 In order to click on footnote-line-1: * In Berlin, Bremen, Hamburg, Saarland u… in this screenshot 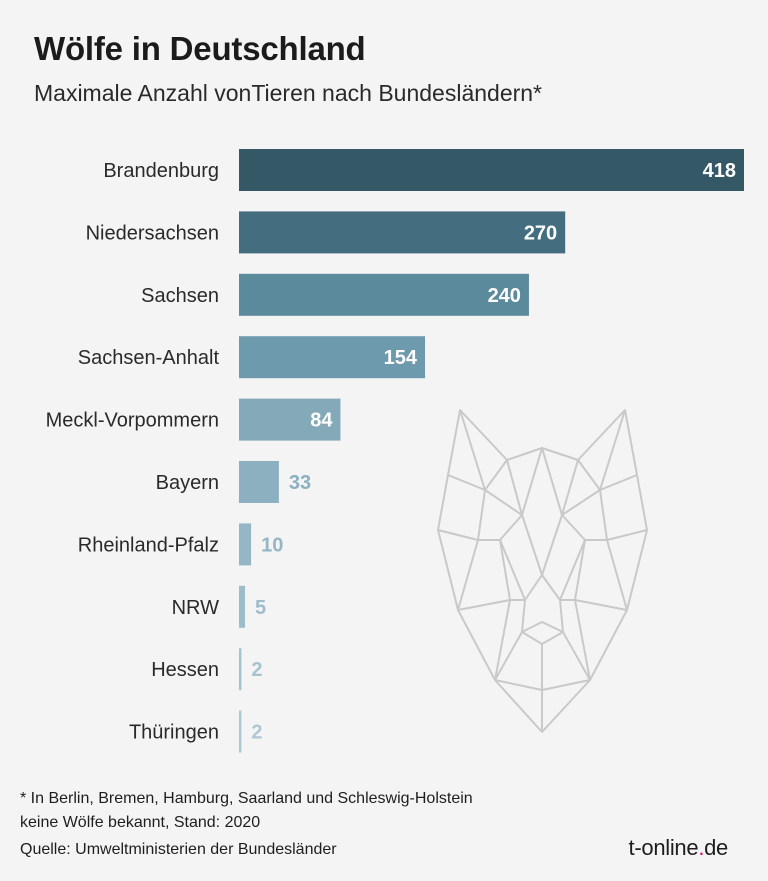, I will do `click(246, 798)`.